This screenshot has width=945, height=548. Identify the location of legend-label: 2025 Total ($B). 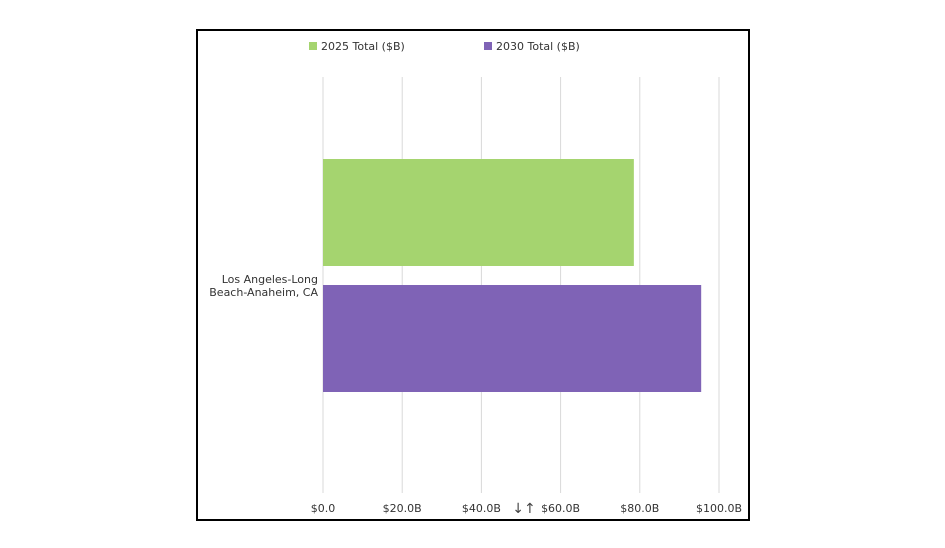
(363, 46).